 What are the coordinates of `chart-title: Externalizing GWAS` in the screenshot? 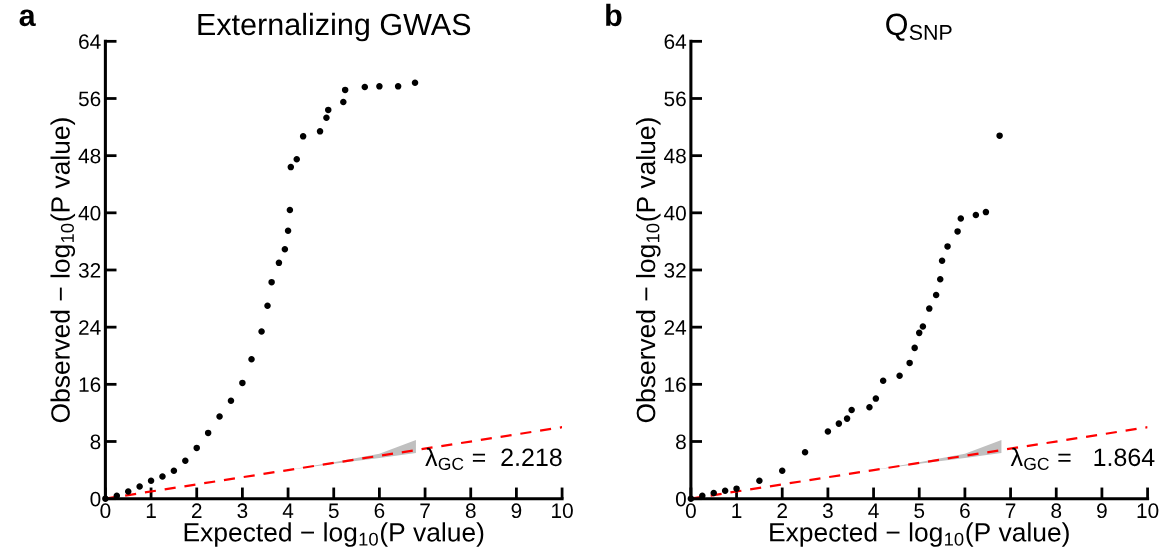 It's located at (334, 27).